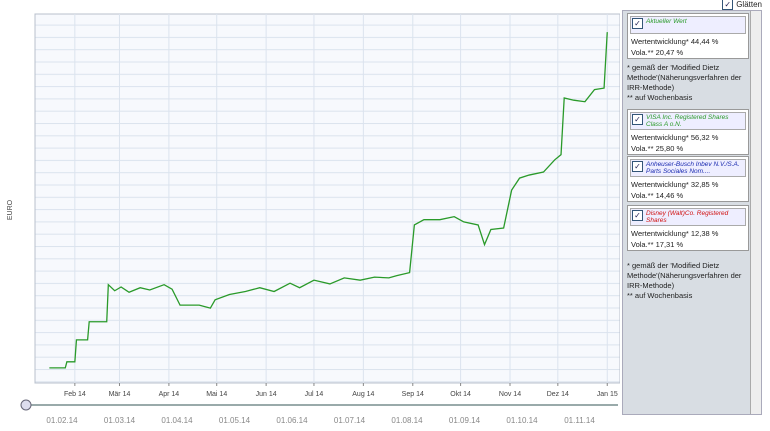  Describe the element at coordinates (10, 209) in the screenshot. I see `y-axis-label: EURO` at that location.